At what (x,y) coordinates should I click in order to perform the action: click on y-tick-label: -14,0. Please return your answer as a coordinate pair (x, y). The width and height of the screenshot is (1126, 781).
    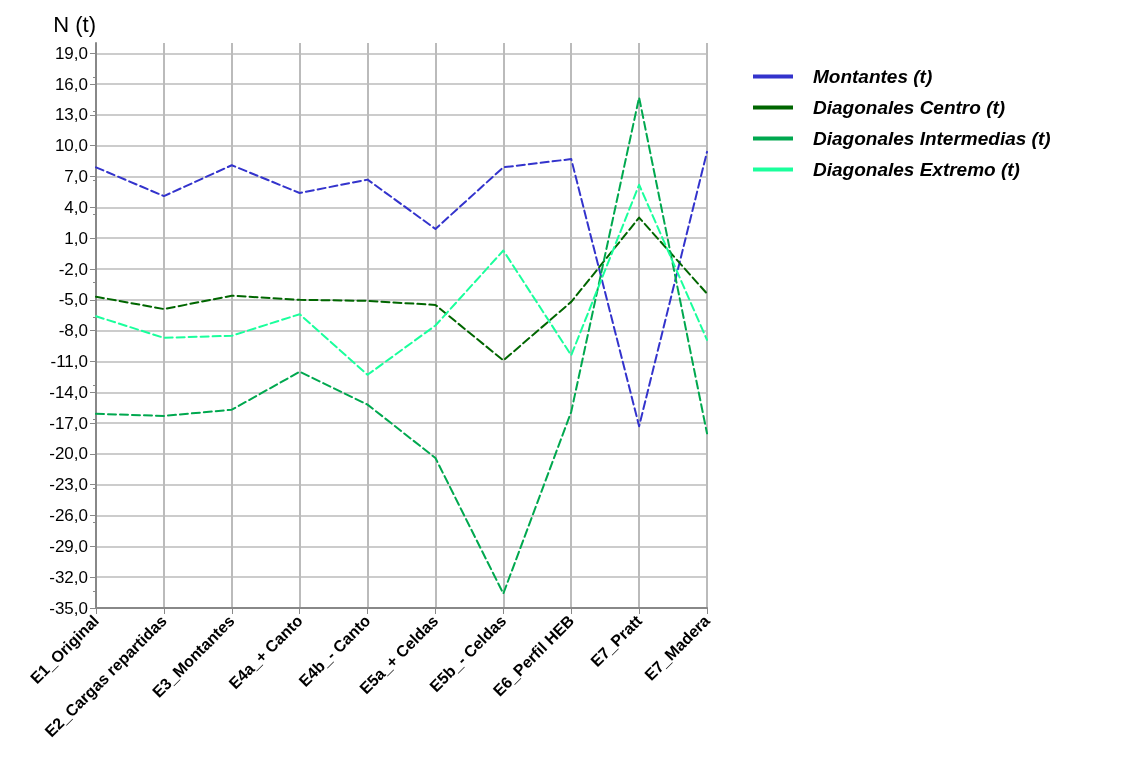
    Looking at the image, I should click on (68, 392).